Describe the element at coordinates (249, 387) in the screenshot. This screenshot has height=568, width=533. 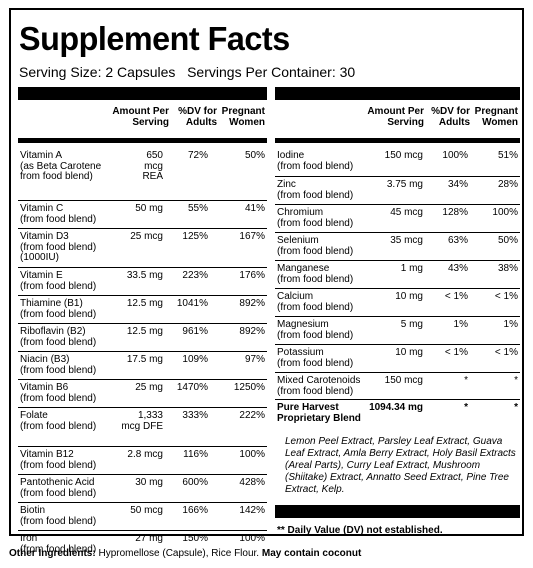
I see `nutrient-dv-pregnant: 1250%` at that location.